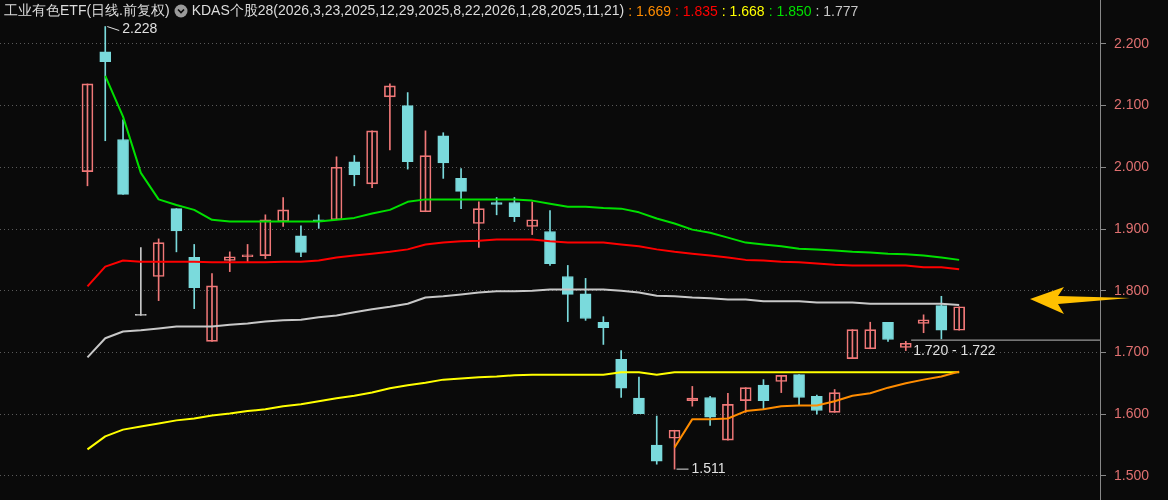  What do you see at coordinates (1132, 413) in the screenshot?
I see `y-tick-label: 1.600` at bounding box center [1132, 413].